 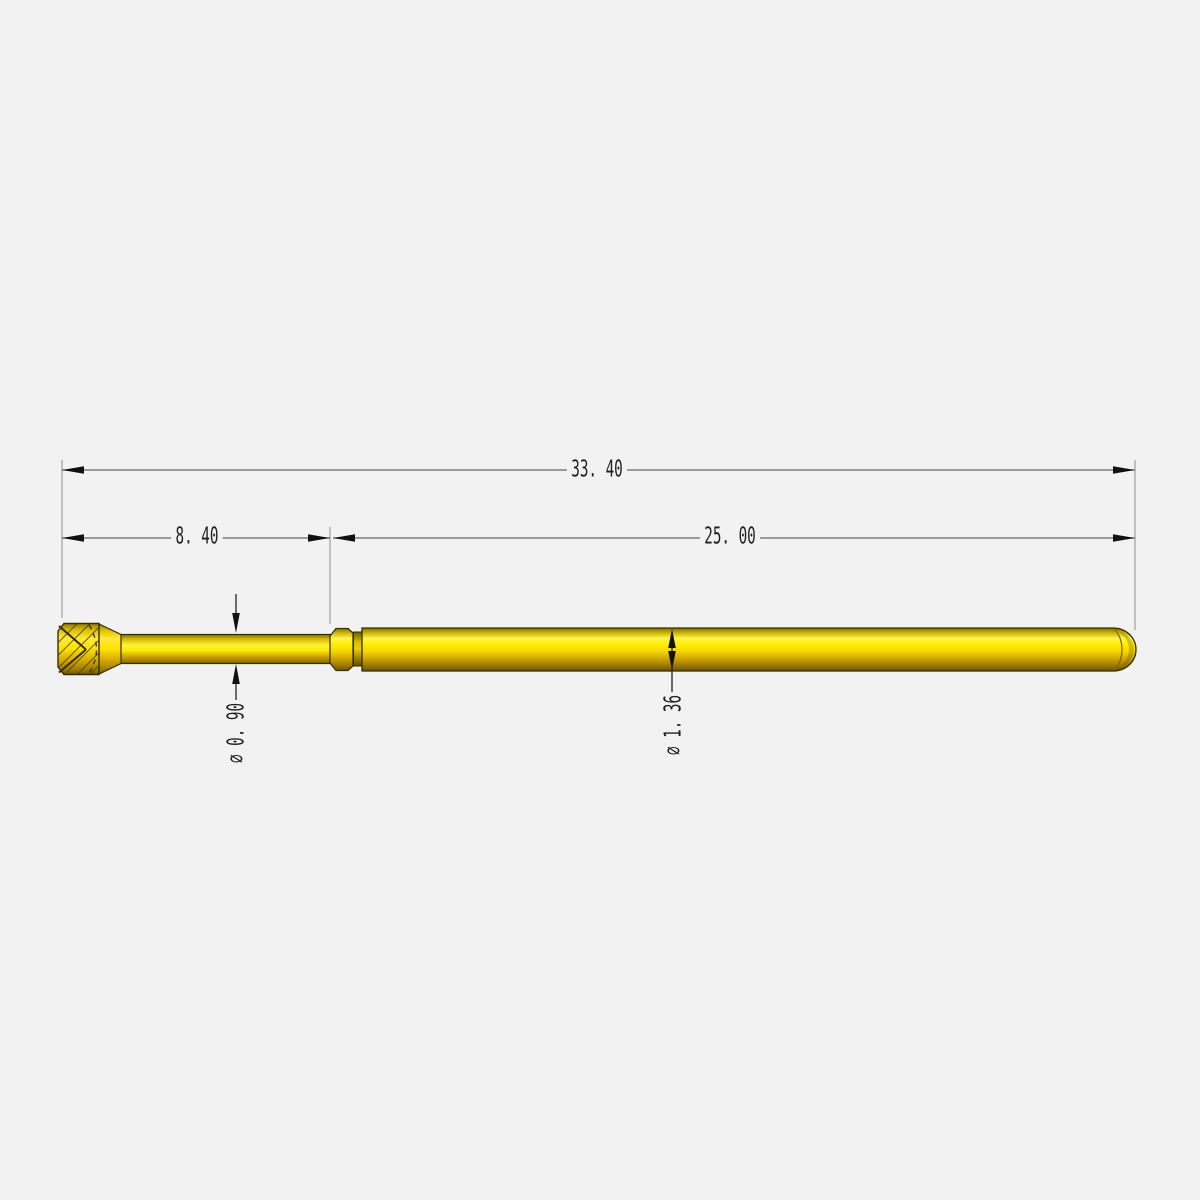 What do you see at coordinates (672, 660) in the screenshot?
I see `barrel-dia-arrow-down` at bounding box center [672, 660].